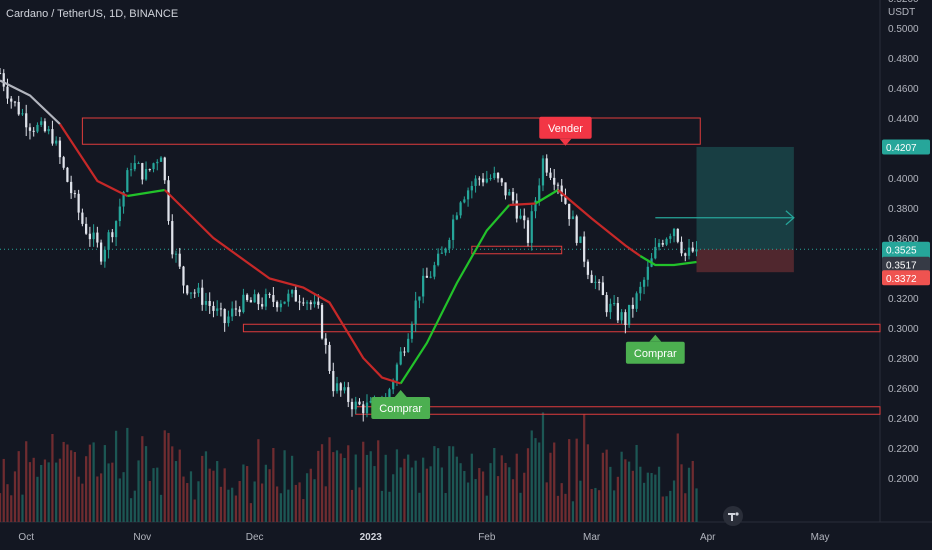  Describe the element at coordinates (487, 537) in the screenshot. I see `time-tick-label: Feb` at that location.